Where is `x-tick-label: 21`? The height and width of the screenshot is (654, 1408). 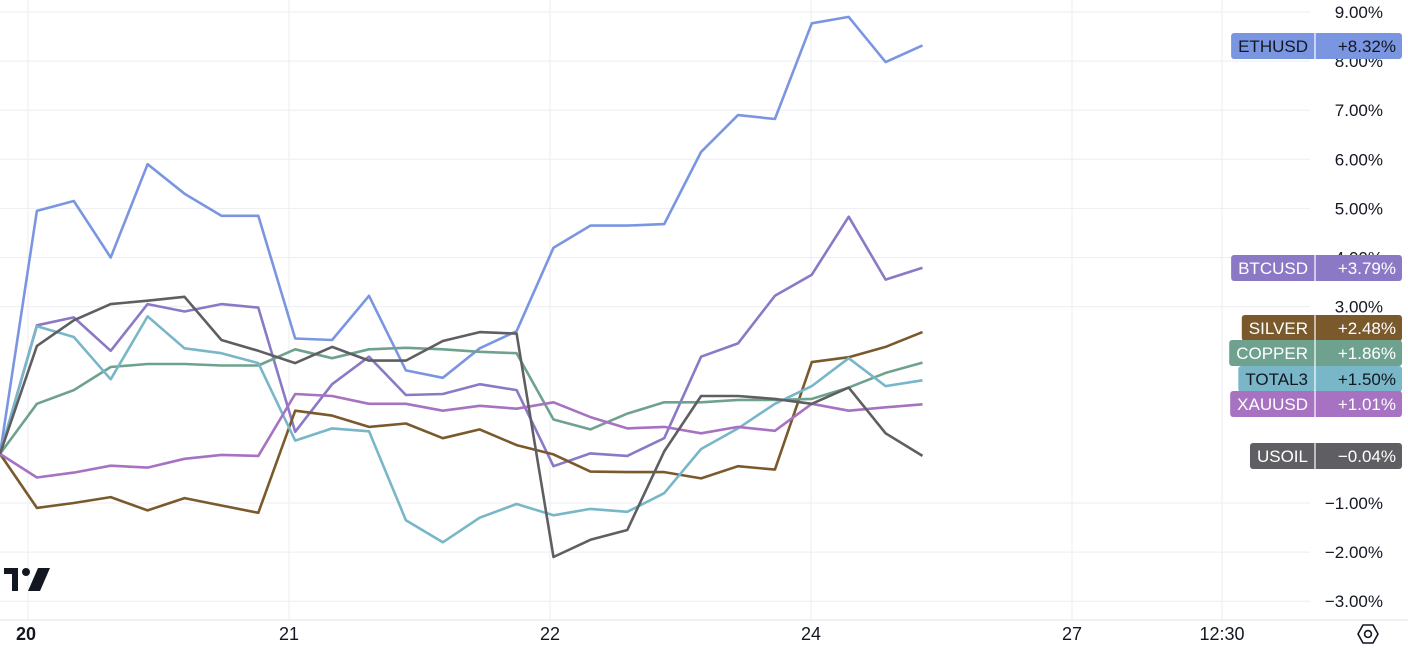 x-tick-label: 21 is located at coordinates (289, 634).